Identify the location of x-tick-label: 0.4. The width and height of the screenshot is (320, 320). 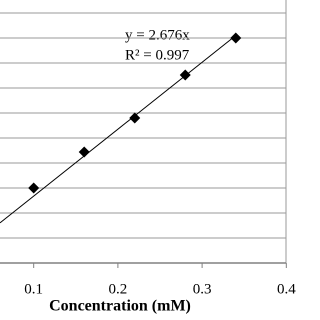
(286, 289).